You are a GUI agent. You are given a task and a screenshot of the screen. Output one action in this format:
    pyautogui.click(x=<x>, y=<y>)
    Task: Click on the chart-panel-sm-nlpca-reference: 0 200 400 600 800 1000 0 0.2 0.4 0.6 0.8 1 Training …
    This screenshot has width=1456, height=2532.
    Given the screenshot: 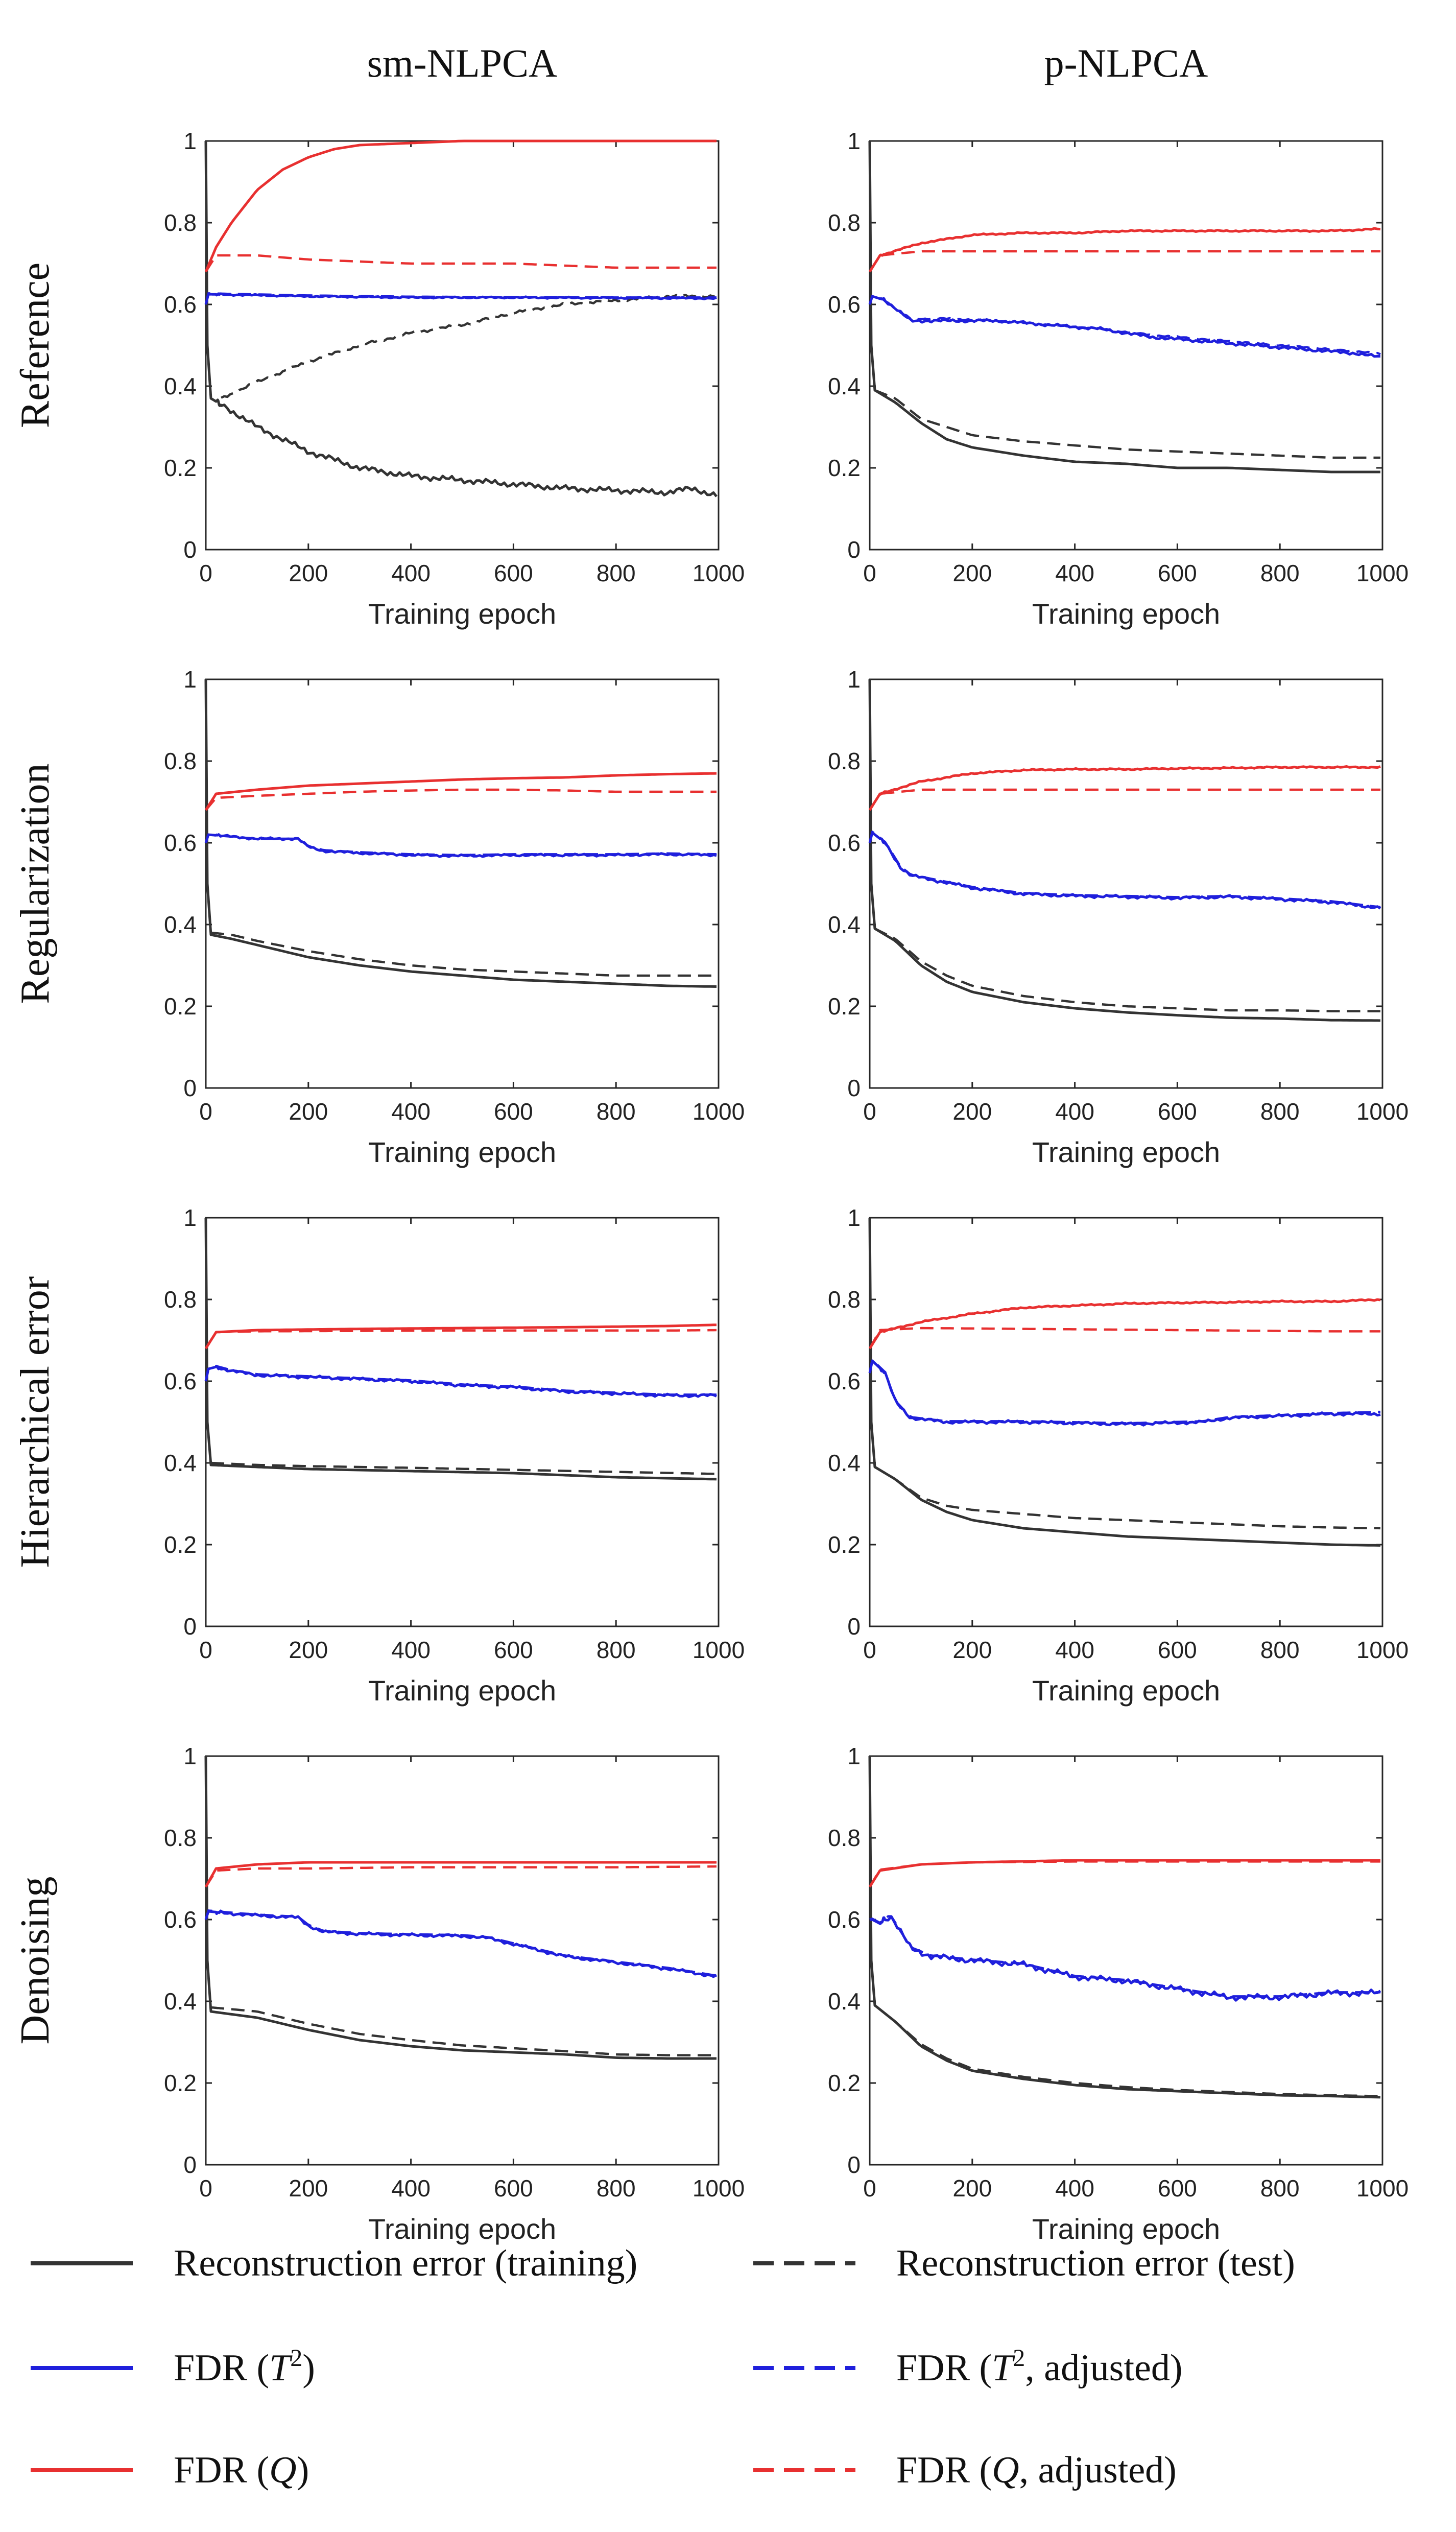 What is the action you would take?
    pyautogui.click(x=454, y=379)
    